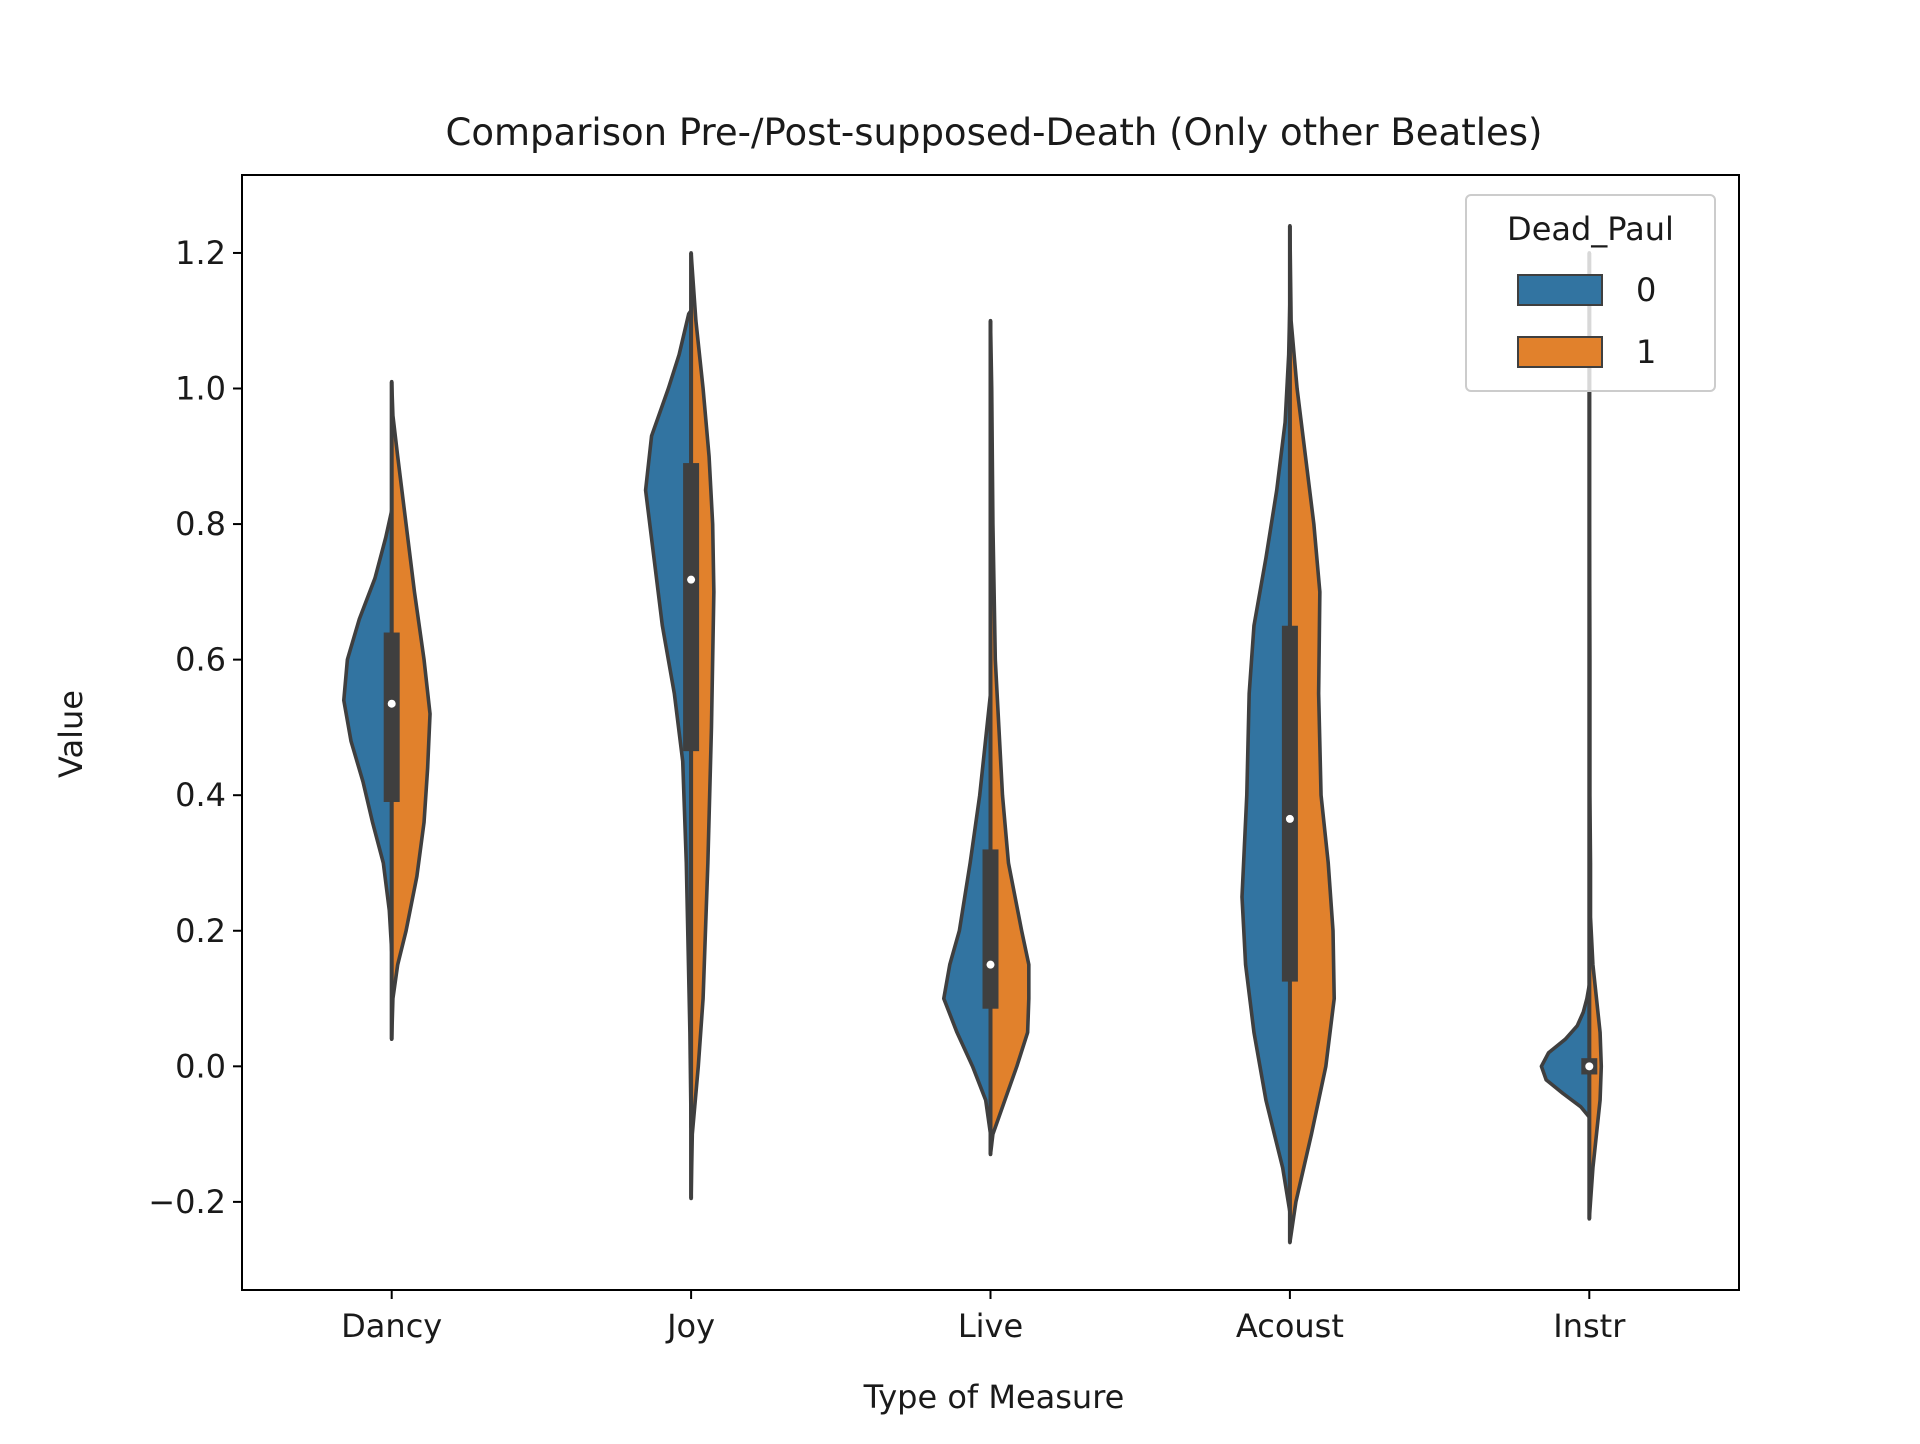 This screenshot has height=1444, width=1920. What do you see at coordinates (391, 1326) in the screenshot?
I see `x-tick-label: Dancy` at bounding box center [391, 1326].